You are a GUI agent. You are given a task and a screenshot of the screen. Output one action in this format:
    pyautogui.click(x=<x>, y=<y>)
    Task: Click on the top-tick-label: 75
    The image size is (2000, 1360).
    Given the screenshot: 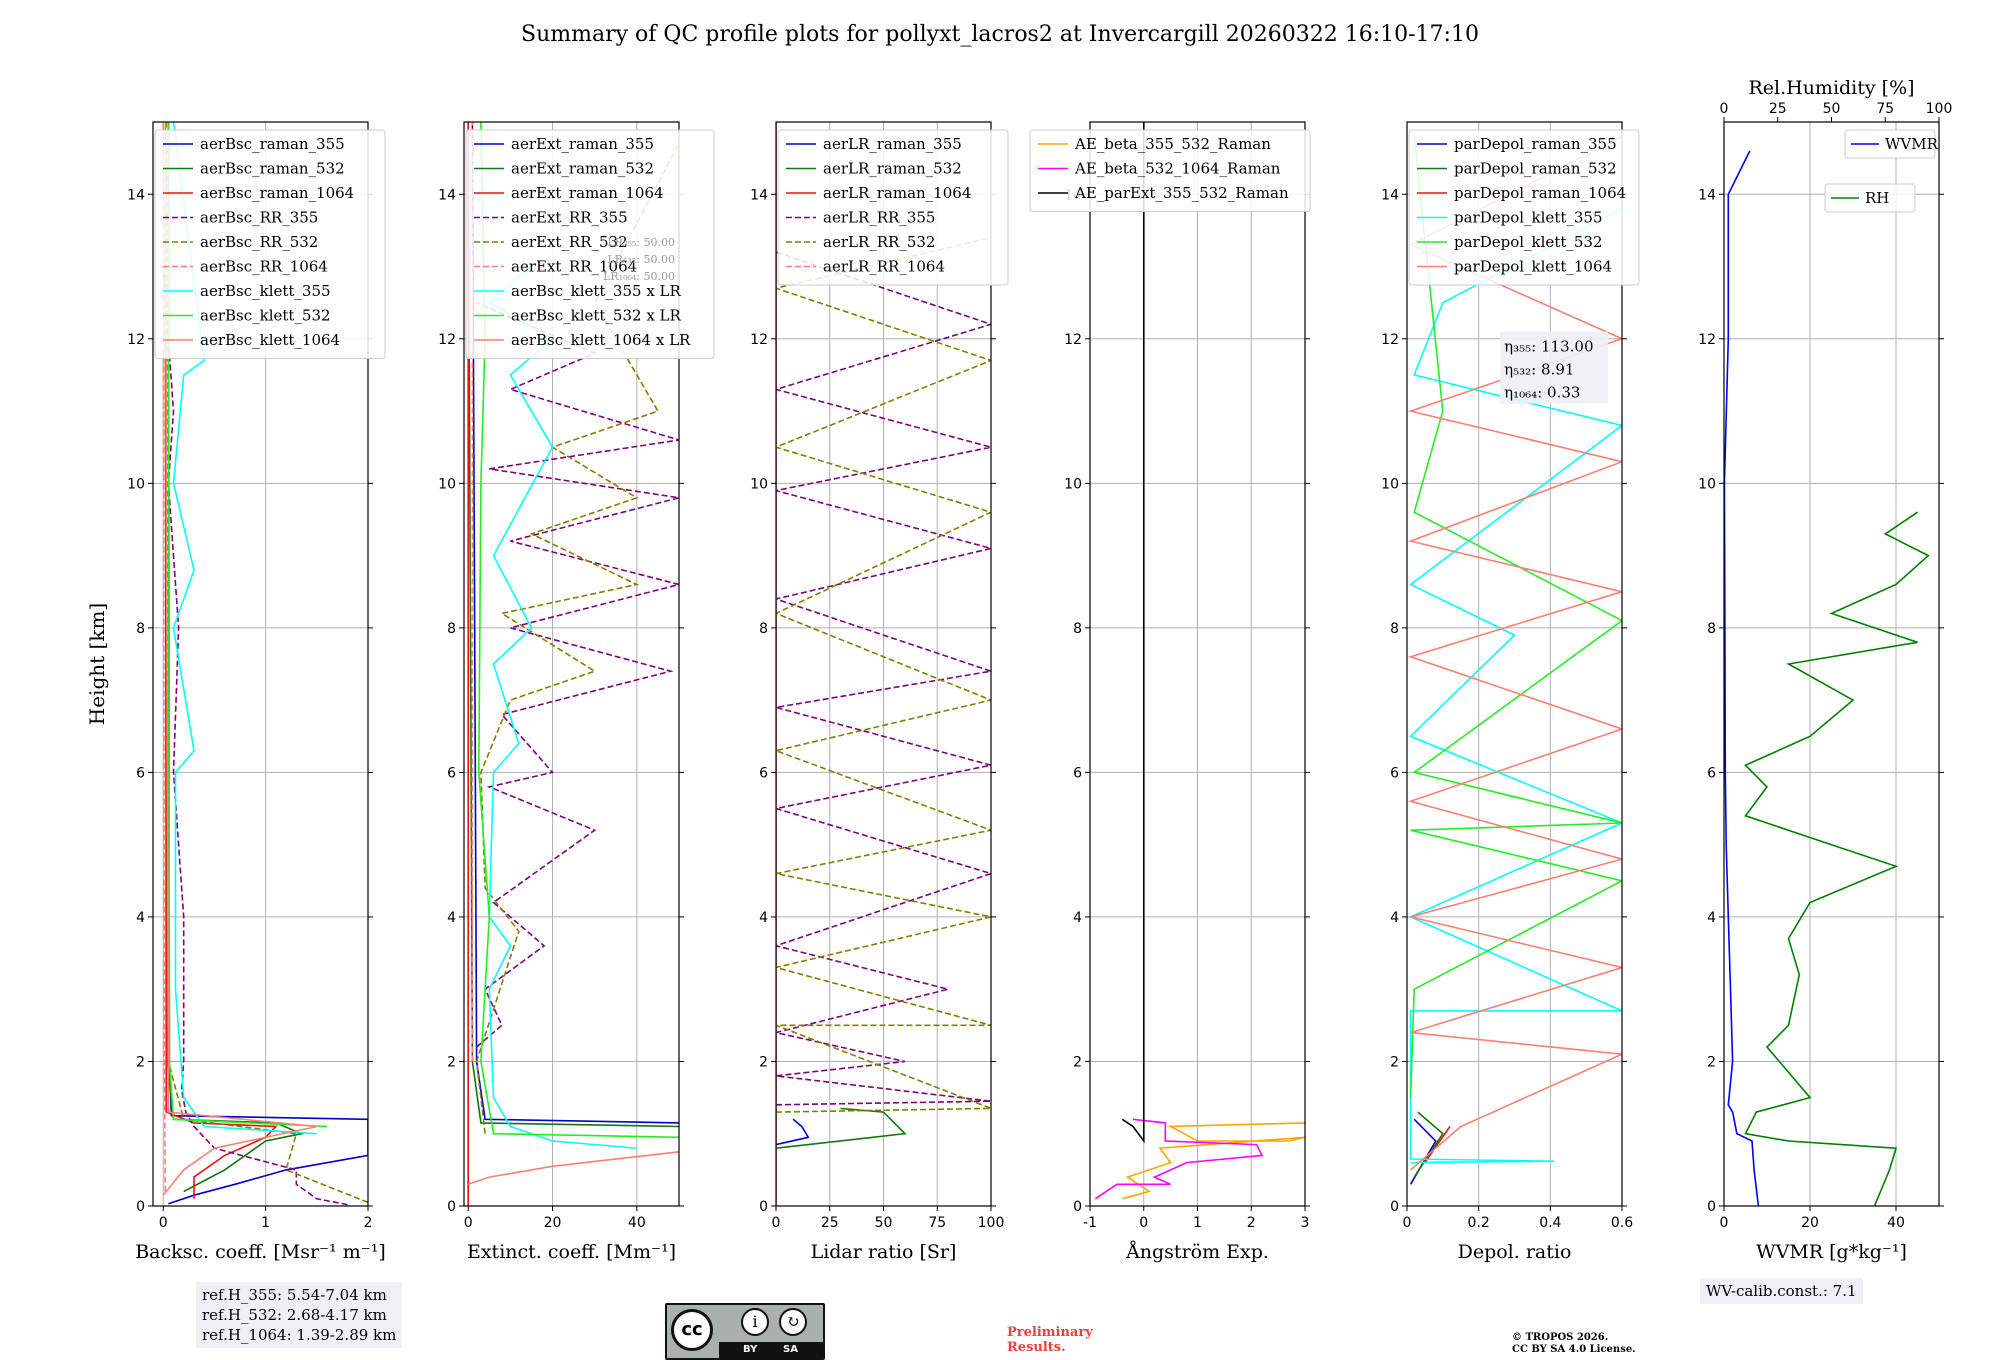 What is the action you would take?
    pyautogui.click(x=1885, y=109)
    